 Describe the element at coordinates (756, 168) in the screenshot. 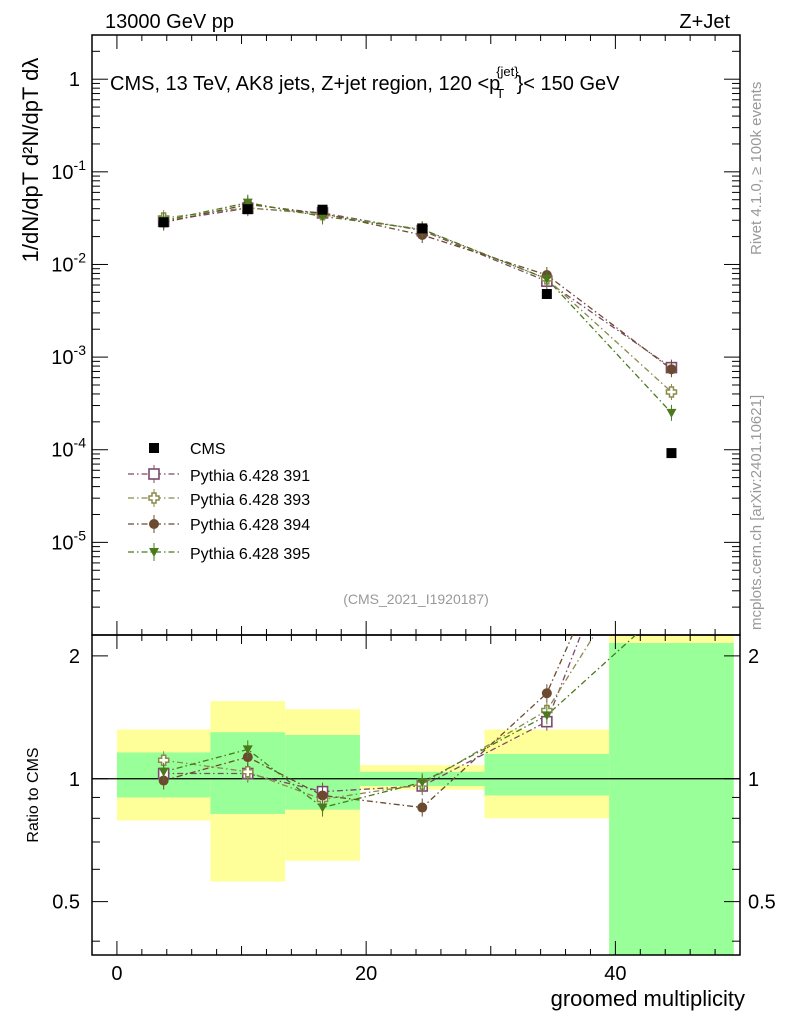

I see `rivet-label: Rivet 4.1.0, ≥ 100k events` at that location.